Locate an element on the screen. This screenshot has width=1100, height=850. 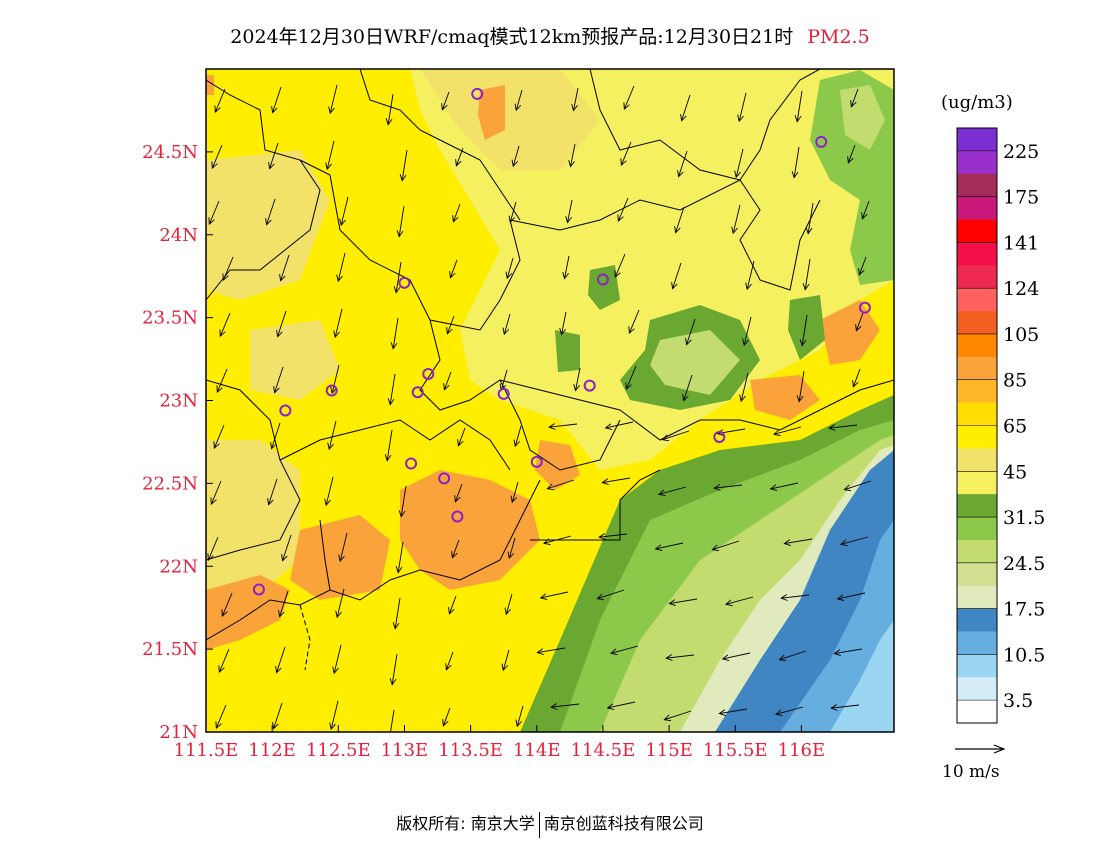
field-3-ocean is located at coordinates (862, 676).